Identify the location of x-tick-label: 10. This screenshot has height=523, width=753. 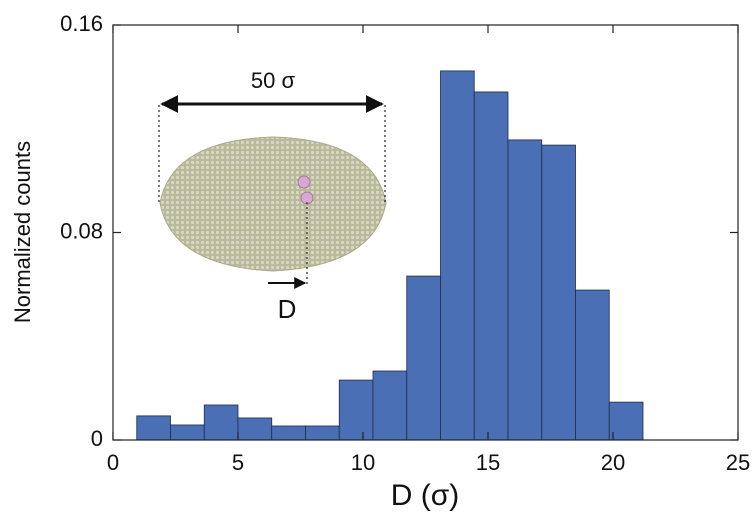
(363, 462).